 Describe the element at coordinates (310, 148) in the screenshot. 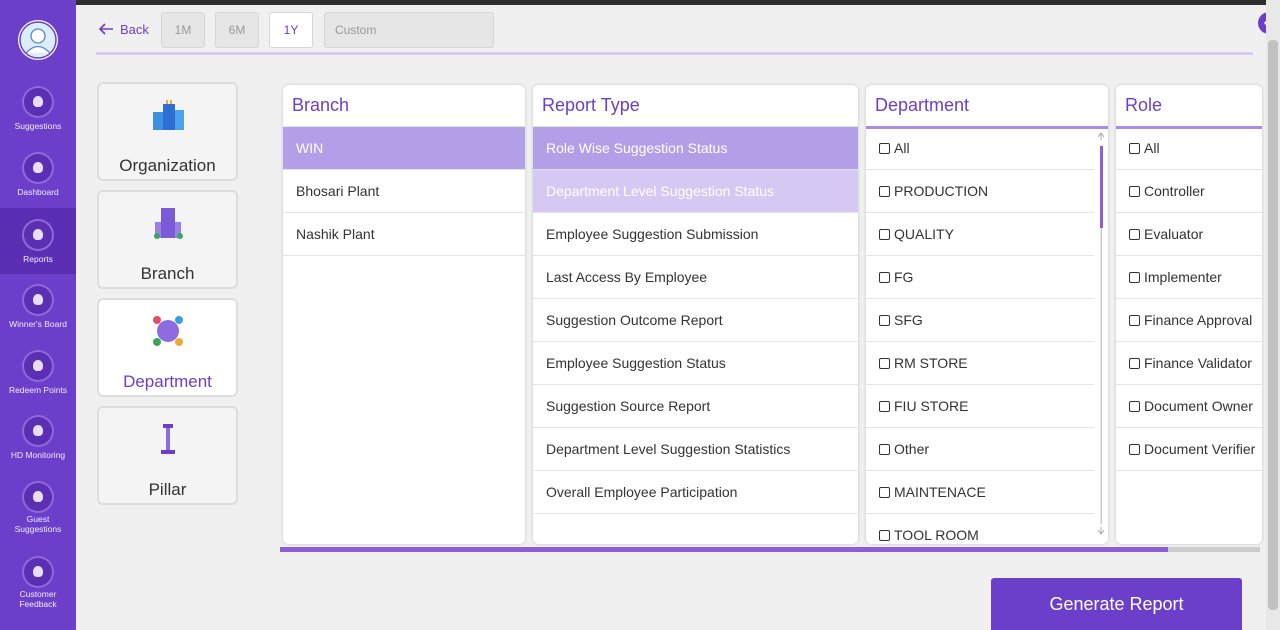

I see `row-label: WIN` at that location.